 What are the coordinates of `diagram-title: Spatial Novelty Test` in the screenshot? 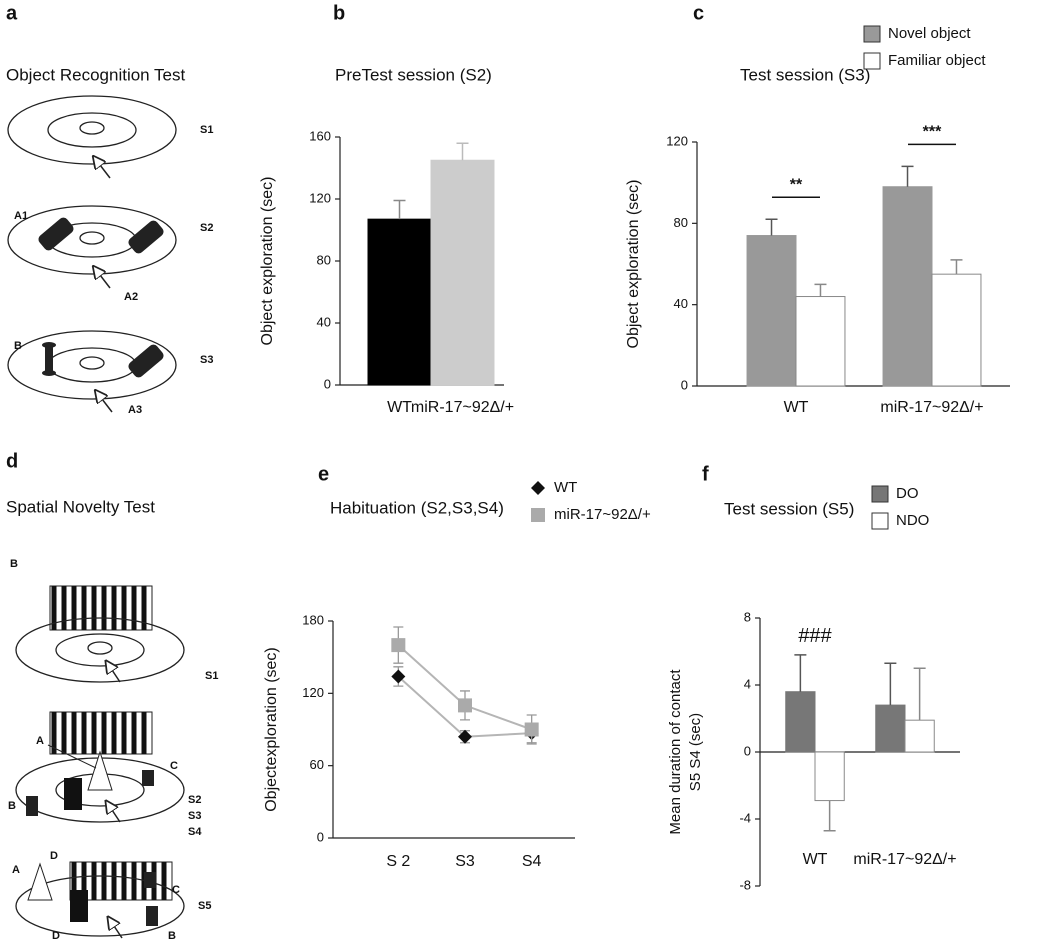 It's located at (80, 506).